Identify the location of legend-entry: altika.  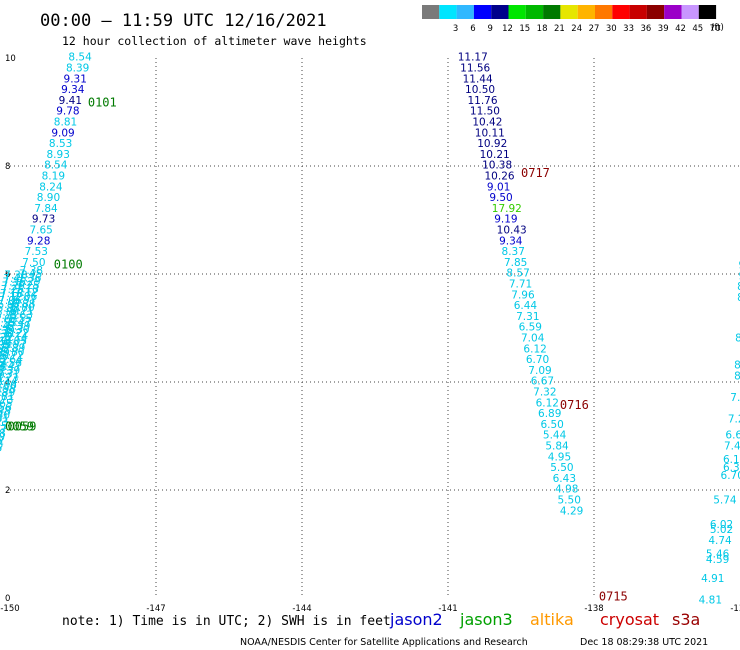
(552, 619).